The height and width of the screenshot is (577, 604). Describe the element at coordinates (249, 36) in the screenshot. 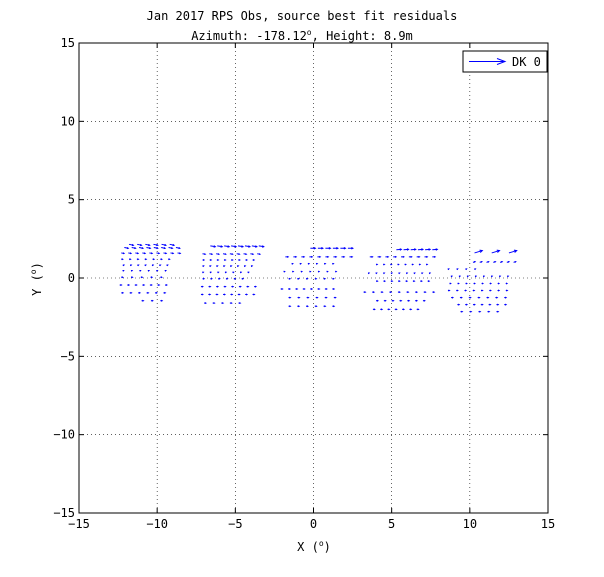

I see `subtitle-prefix: Azimuth: -178.12` at that location.